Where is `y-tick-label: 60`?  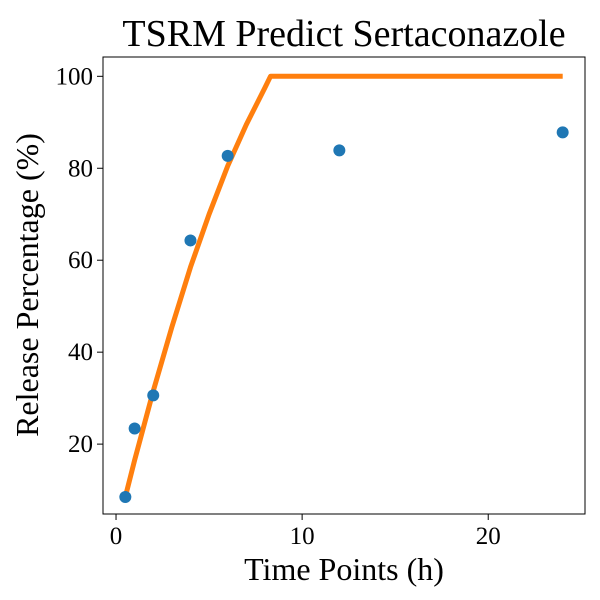 y-tick-label: 60 is located at coordinates (80, 260).